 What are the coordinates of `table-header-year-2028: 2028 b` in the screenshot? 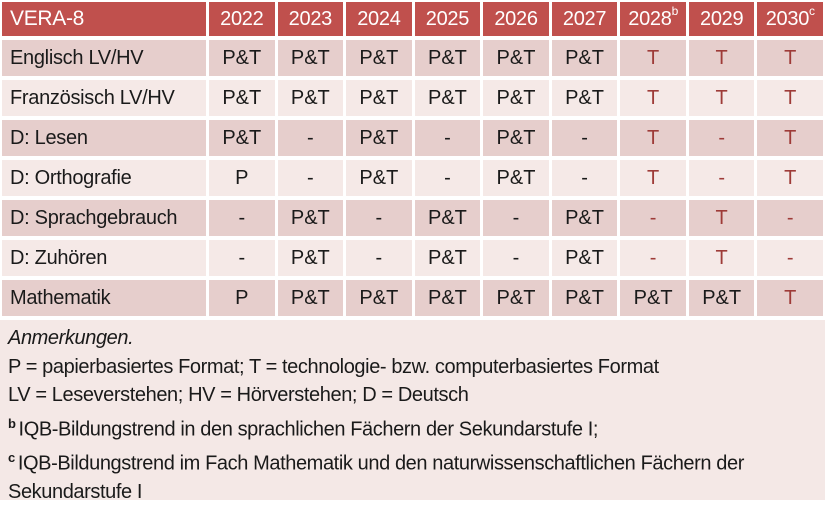 It's located at (653, 19).